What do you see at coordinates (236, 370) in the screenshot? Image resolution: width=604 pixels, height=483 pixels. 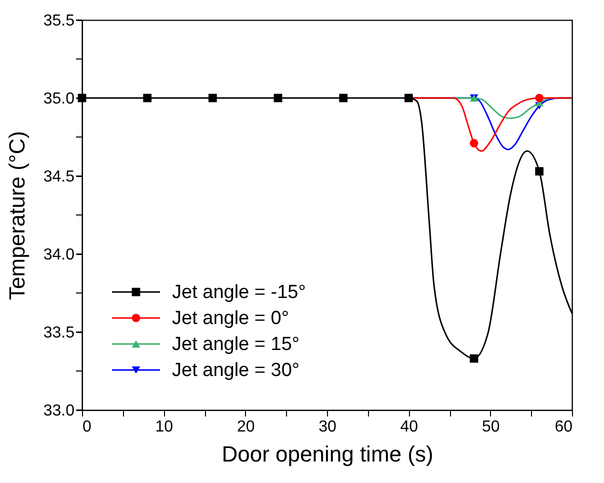 I see `legend-label: Jet angle = 30°` at bounding box center [236, 370].